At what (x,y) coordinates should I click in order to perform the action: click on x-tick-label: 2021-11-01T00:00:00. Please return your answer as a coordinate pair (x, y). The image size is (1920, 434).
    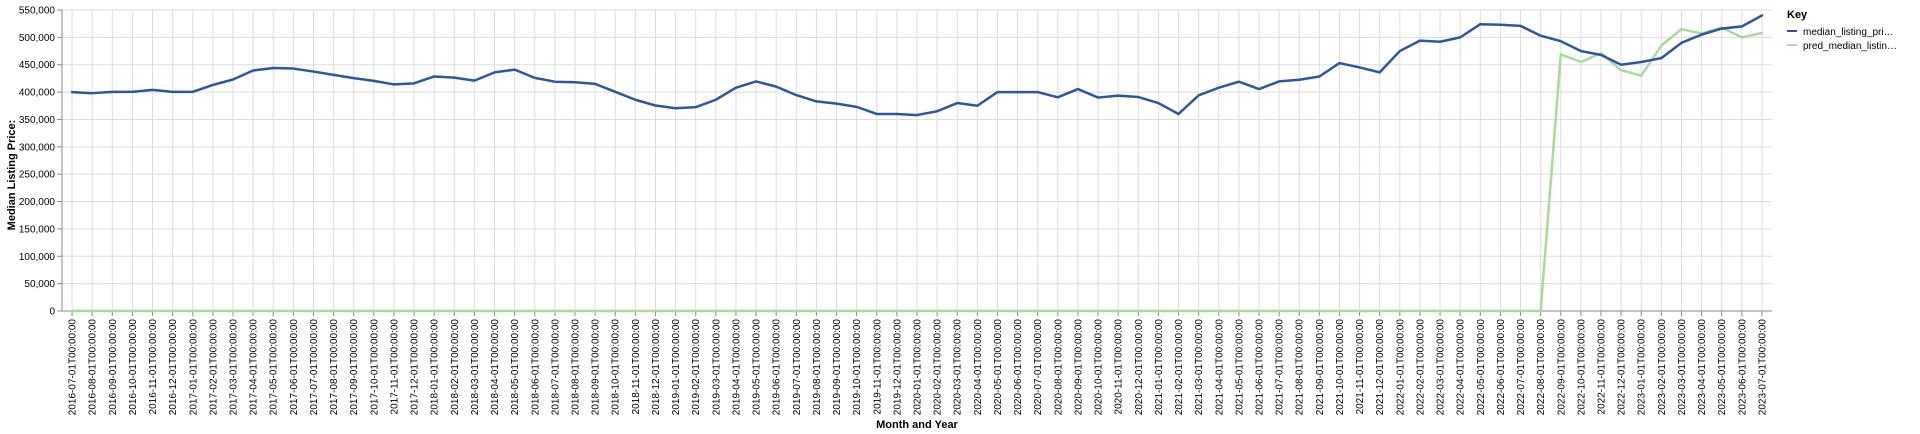
    Looking at the image, I should click on (1360, 367).